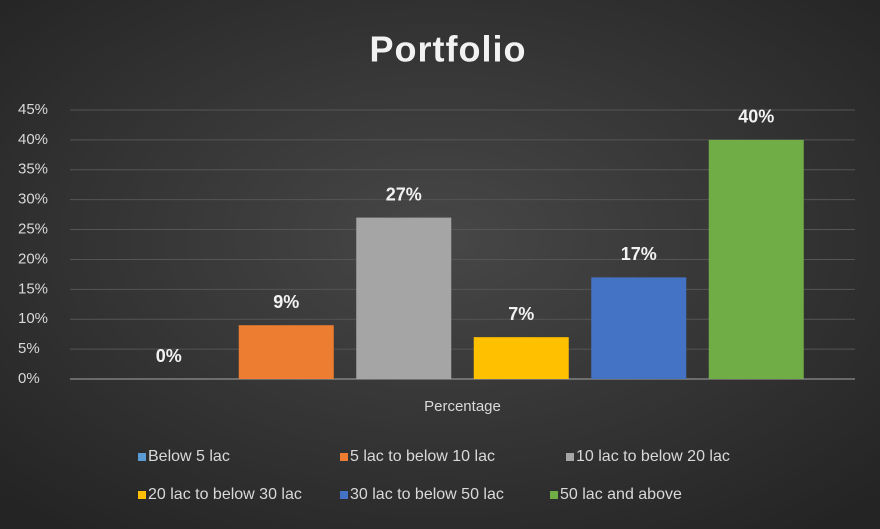 The image size is (880, 529). What do you see at coordinates (448, 49) in the screenshot?
I see `chart-title: Portfolio` at bounding box center [448, 49].